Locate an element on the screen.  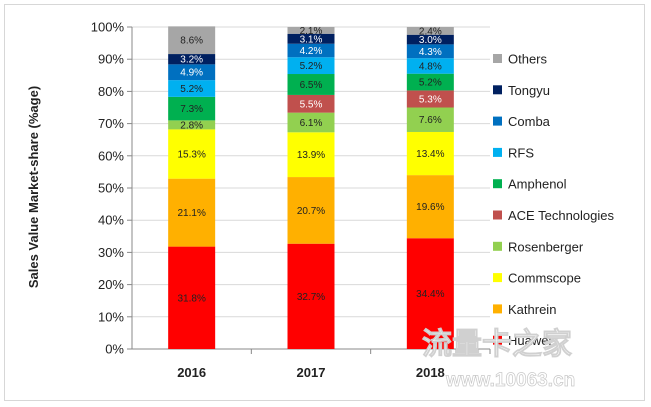
data-label: 8.6% is located at coordinates (191, 41).